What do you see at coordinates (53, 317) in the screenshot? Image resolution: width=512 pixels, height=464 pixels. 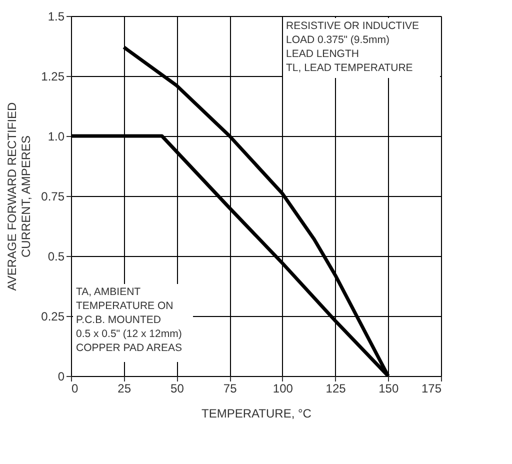 I see `y-tick-label: 0.25` at bounding box center [53, 317].